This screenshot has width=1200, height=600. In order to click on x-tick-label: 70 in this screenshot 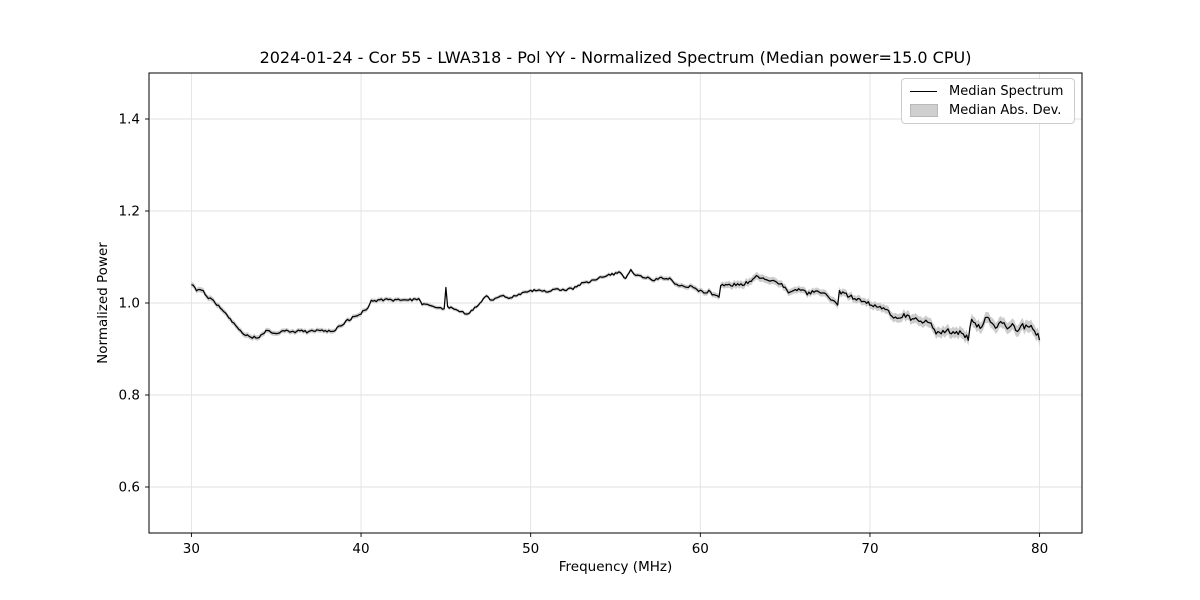, I will do `click(869, 549)`.